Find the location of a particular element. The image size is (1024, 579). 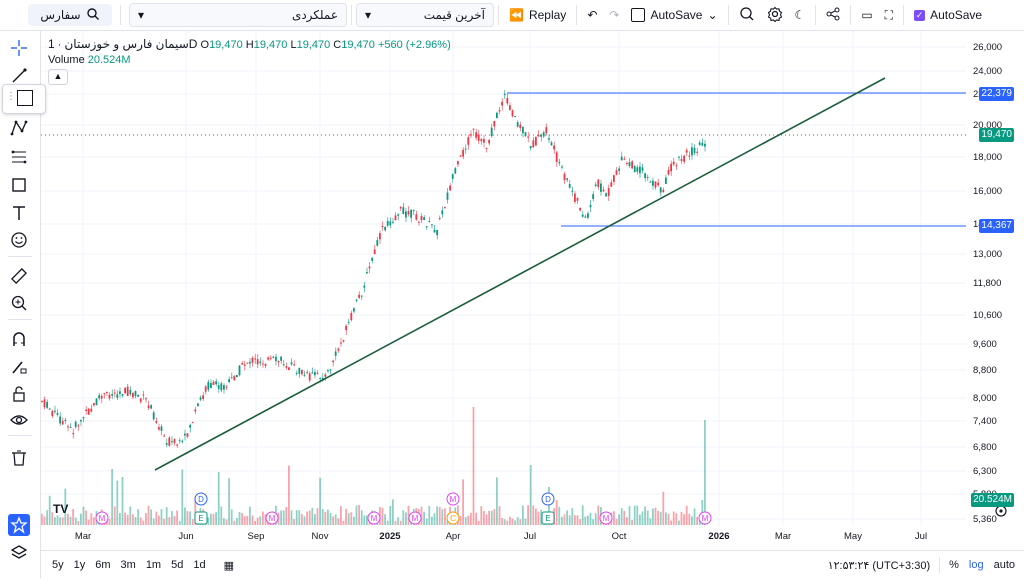

symbol-title: سیمان فارس و خوزستان is located at coordinates (126, 44).